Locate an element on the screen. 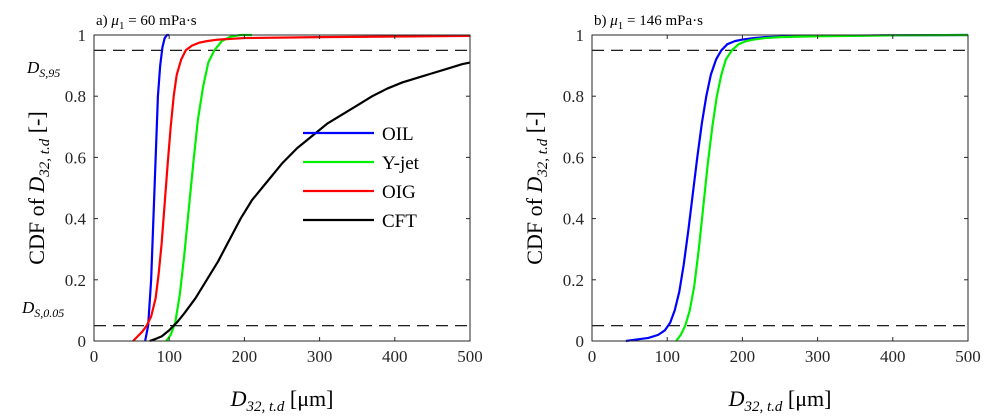 This screenshot has width=987, height=417. text-part: b) is located at coordinates (602, 21).